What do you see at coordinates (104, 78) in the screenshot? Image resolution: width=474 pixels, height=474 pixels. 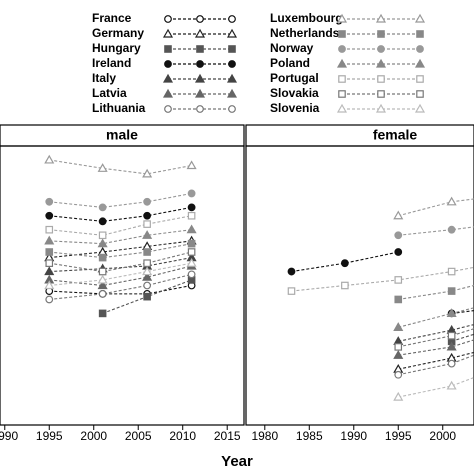 I see `legend-label: Italy` at bounding box center [104, 78].